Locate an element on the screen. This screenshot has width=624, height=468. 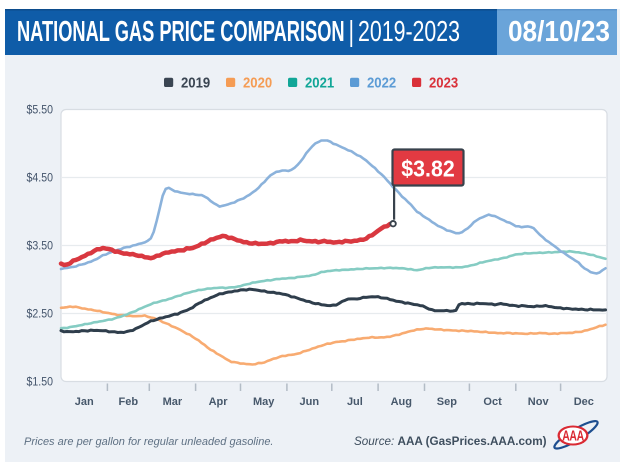
svg-text: Jun is located at coordinates (310, 402).